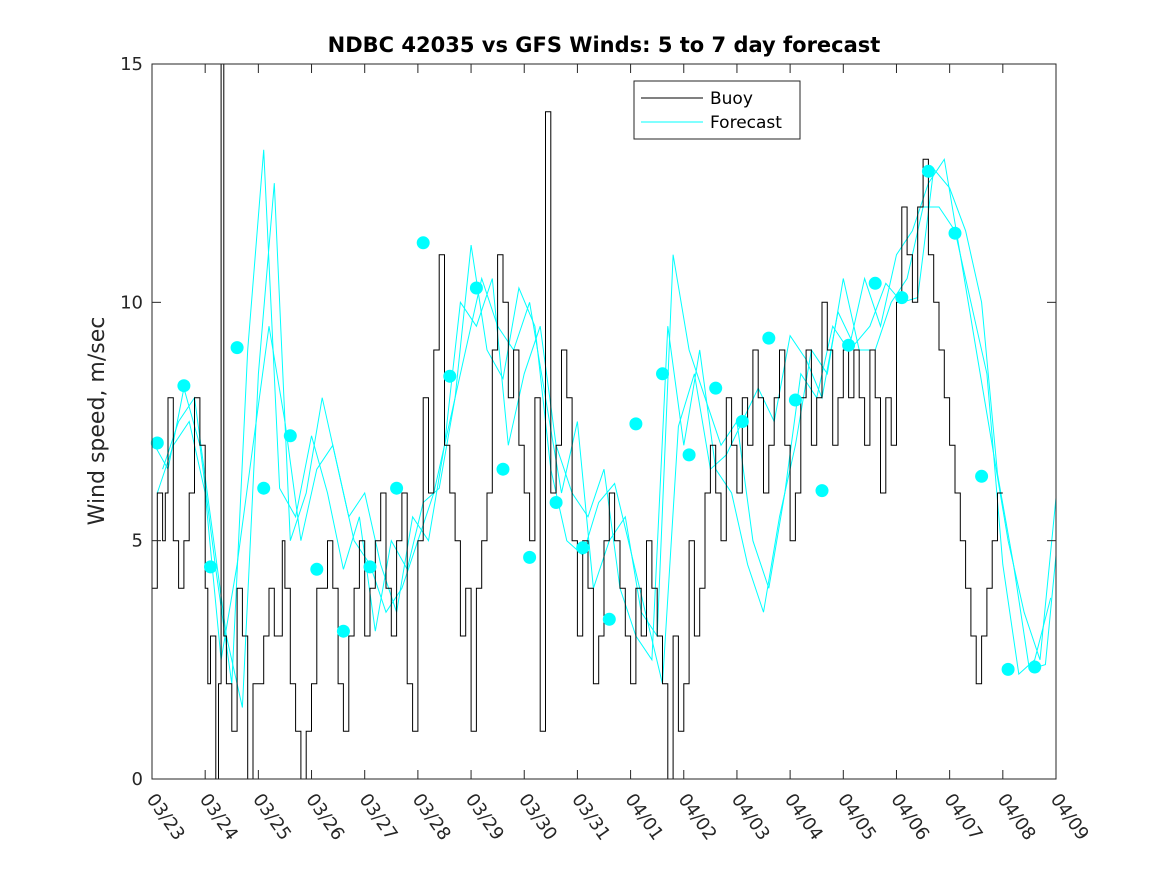  What do you see at coordinates (97, 421) in the screenshot?
I see `y-axis-label: Wind speed, m/sec` at bounding box center [97, 421].